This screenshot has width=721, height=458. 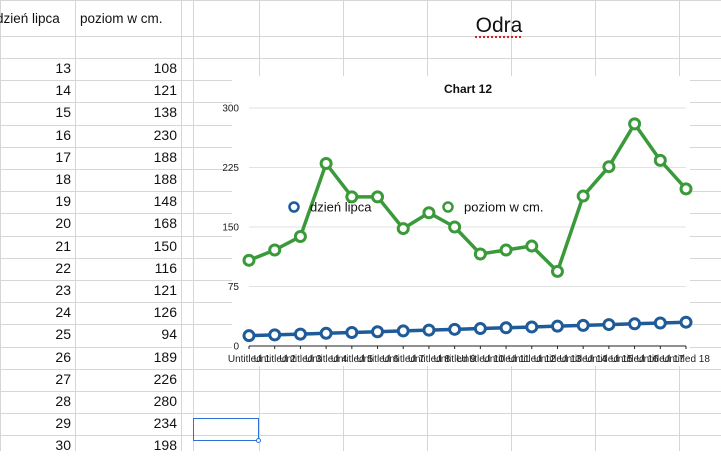 What do you see at coordinates (686, 359) in the screenshot?
I see `x-tick-label: Untitled 18` at bounding box center [686, 359].